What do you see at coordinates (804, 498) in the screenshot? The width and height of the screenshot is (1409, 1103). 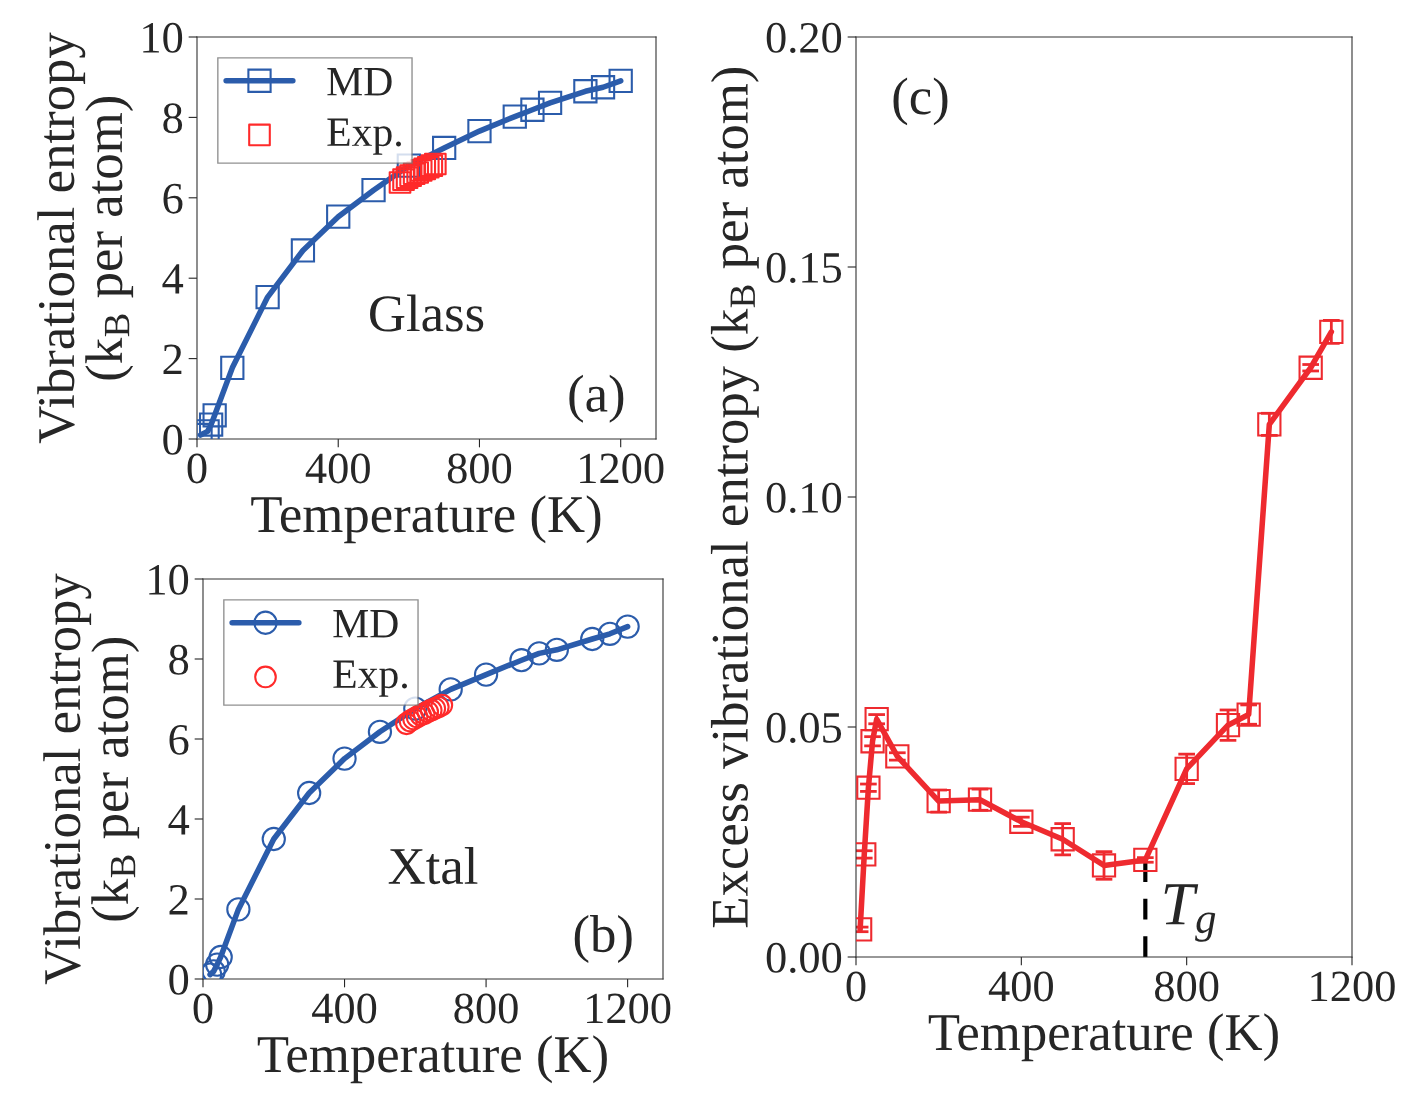 I see `y-tick-label: 0.10` at bounding box center [804, 498].